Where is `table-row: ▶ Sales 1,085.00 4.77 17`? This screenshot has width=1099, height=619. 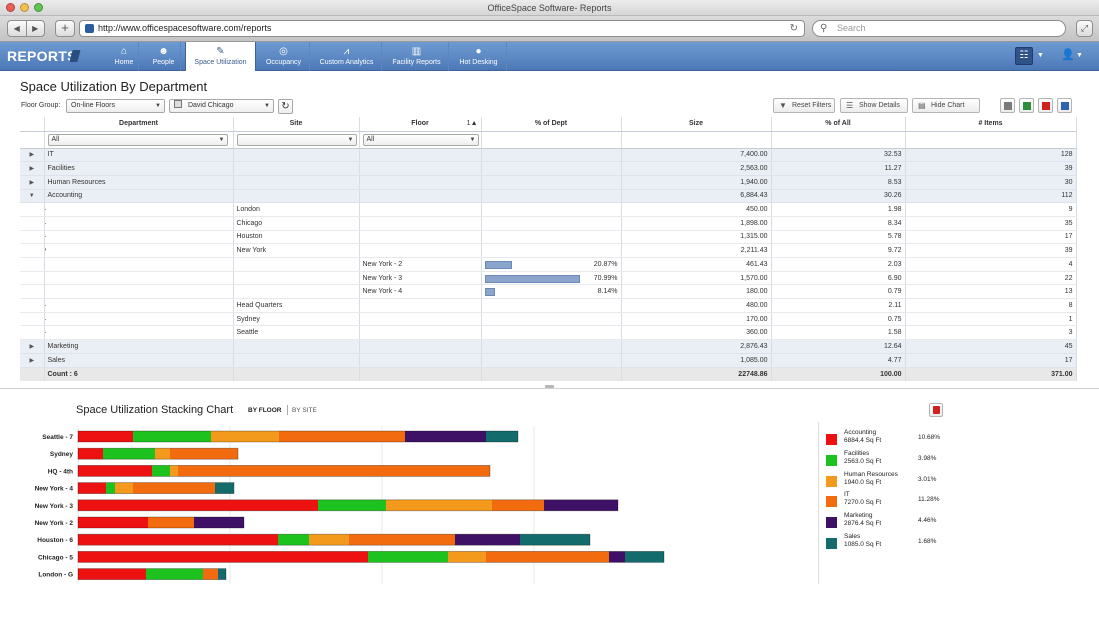
table-row: ▶ Sales 1,085.00 4.77 17 is located at coordinates (548, 360).